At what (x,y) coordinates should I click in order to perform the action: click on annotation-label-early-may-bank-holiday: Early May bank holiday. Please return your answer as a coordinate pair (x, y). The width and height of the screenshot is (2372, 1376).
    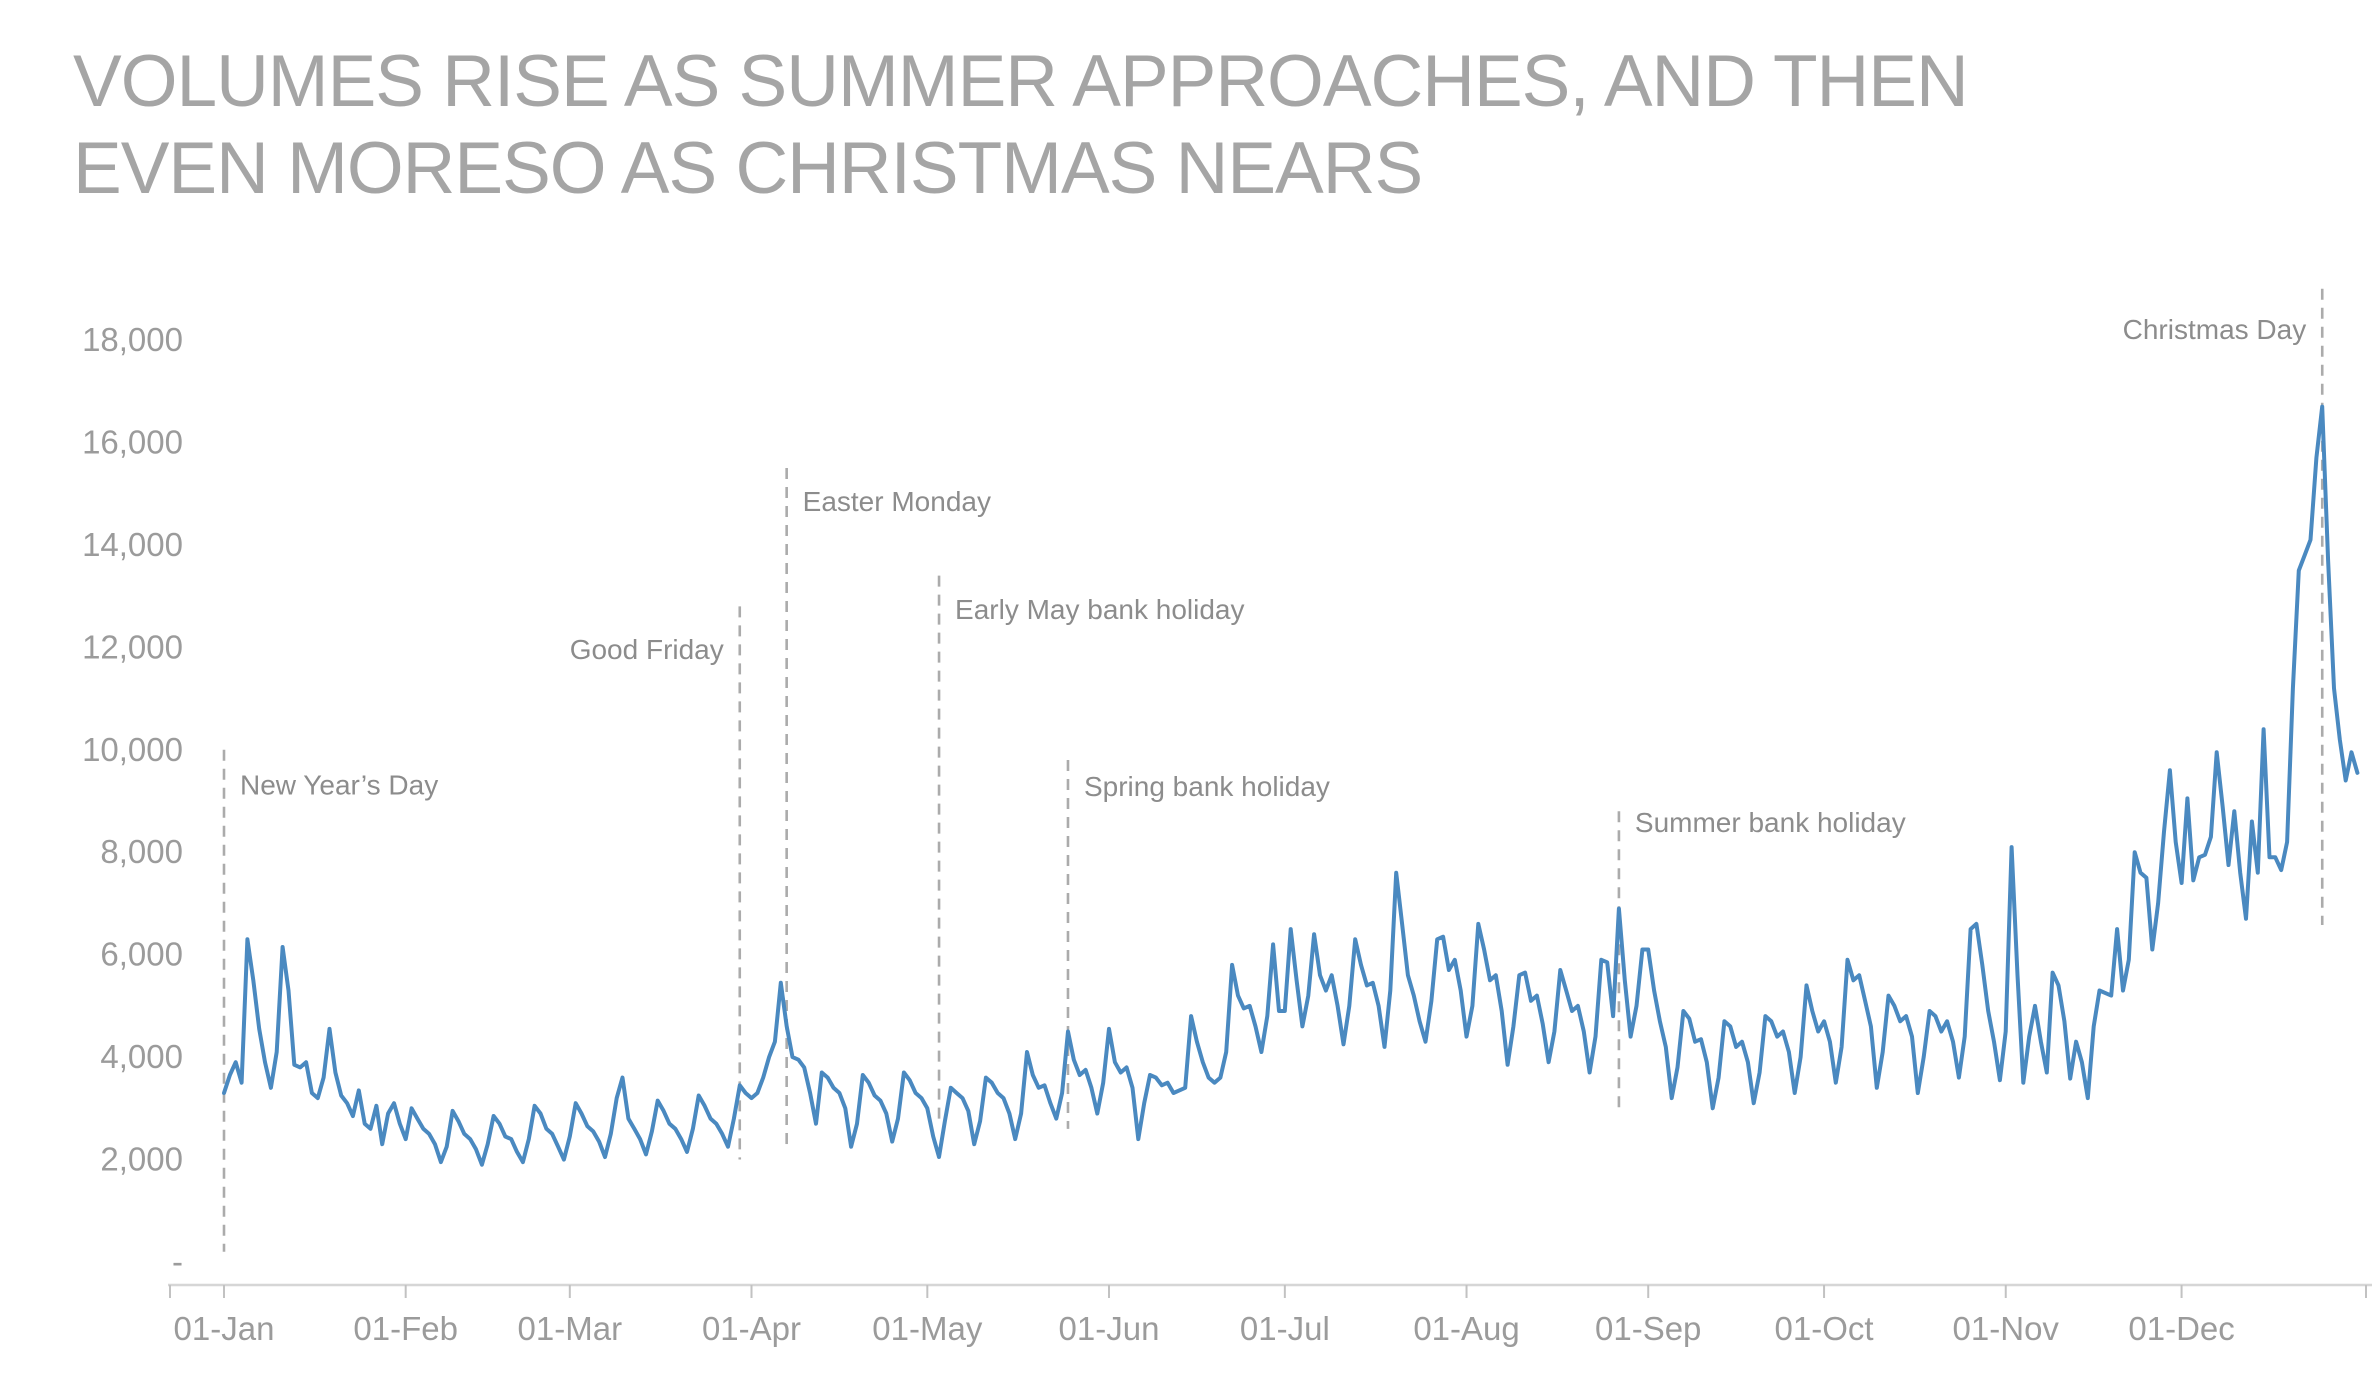
    Looking at the image, I should click on (1099, 609).